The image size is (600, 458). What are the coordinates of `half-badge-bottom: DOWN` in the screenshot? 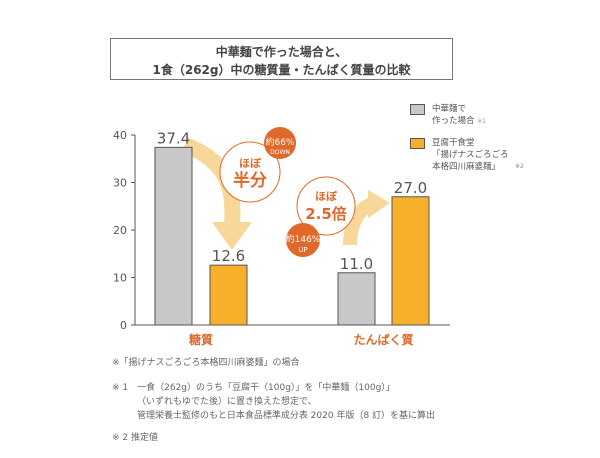 It's located at (280, 152).